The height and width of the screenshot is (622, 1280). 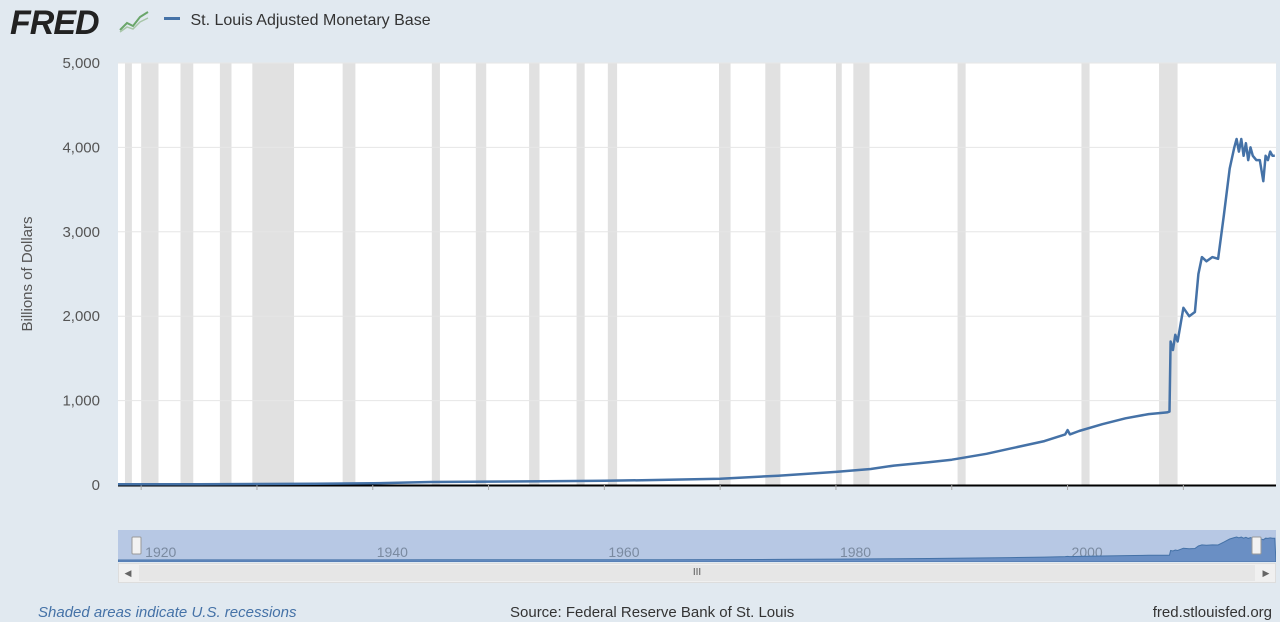 I want to click on range-scrollbar: ◀ III ▶, so click(x=697, y=573).